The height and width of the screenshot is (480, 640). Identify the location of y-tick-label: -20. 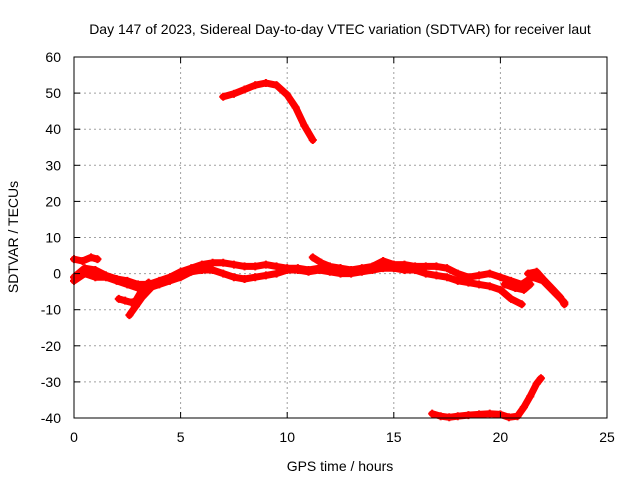
(51, 346).